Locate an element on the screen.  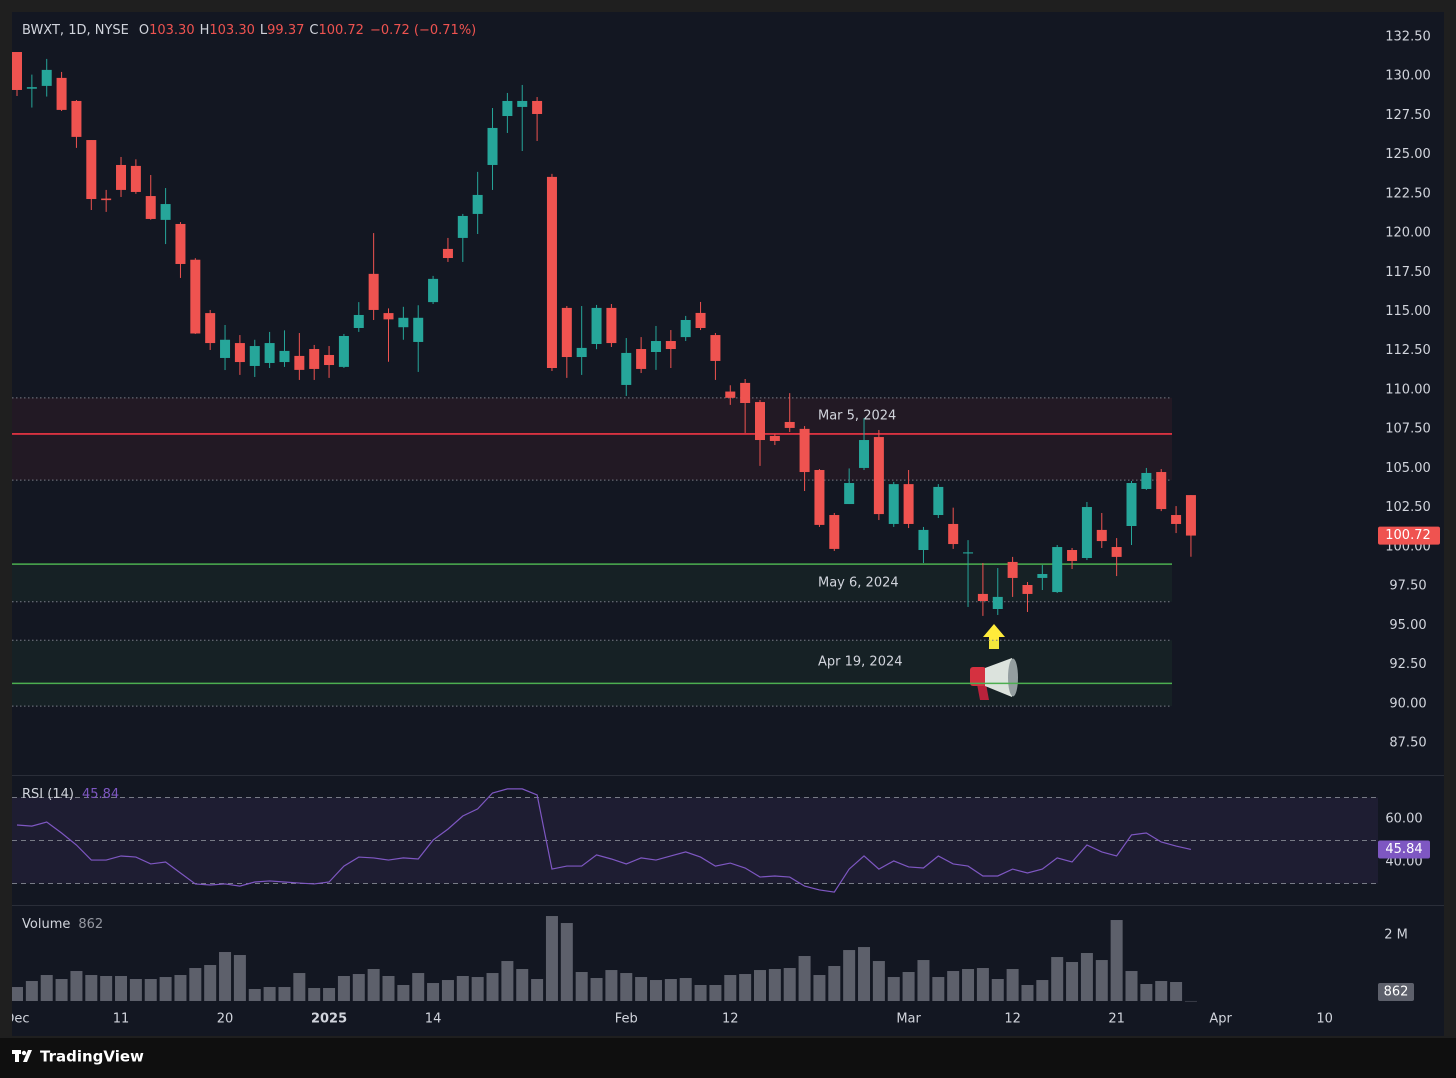
time-tick-label: 10 is located at coordinates (1324, 1019).